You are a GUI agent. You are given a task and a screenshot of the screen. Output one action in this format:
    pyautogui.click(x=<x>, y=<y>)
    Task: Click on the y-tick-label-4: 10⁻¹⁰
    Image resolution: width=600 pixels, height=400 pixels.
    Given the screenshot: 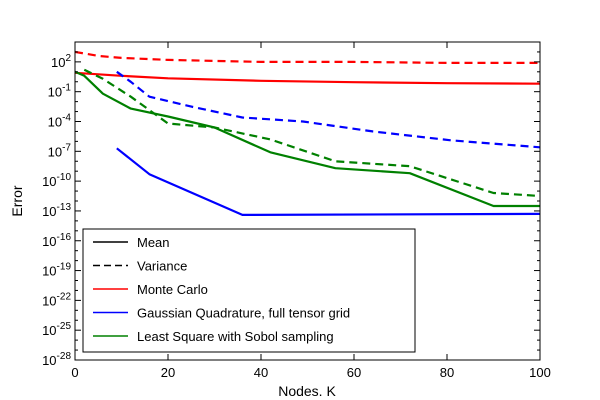 What is the action you would take?
    pyautogui.click(x=56, y=180)
    